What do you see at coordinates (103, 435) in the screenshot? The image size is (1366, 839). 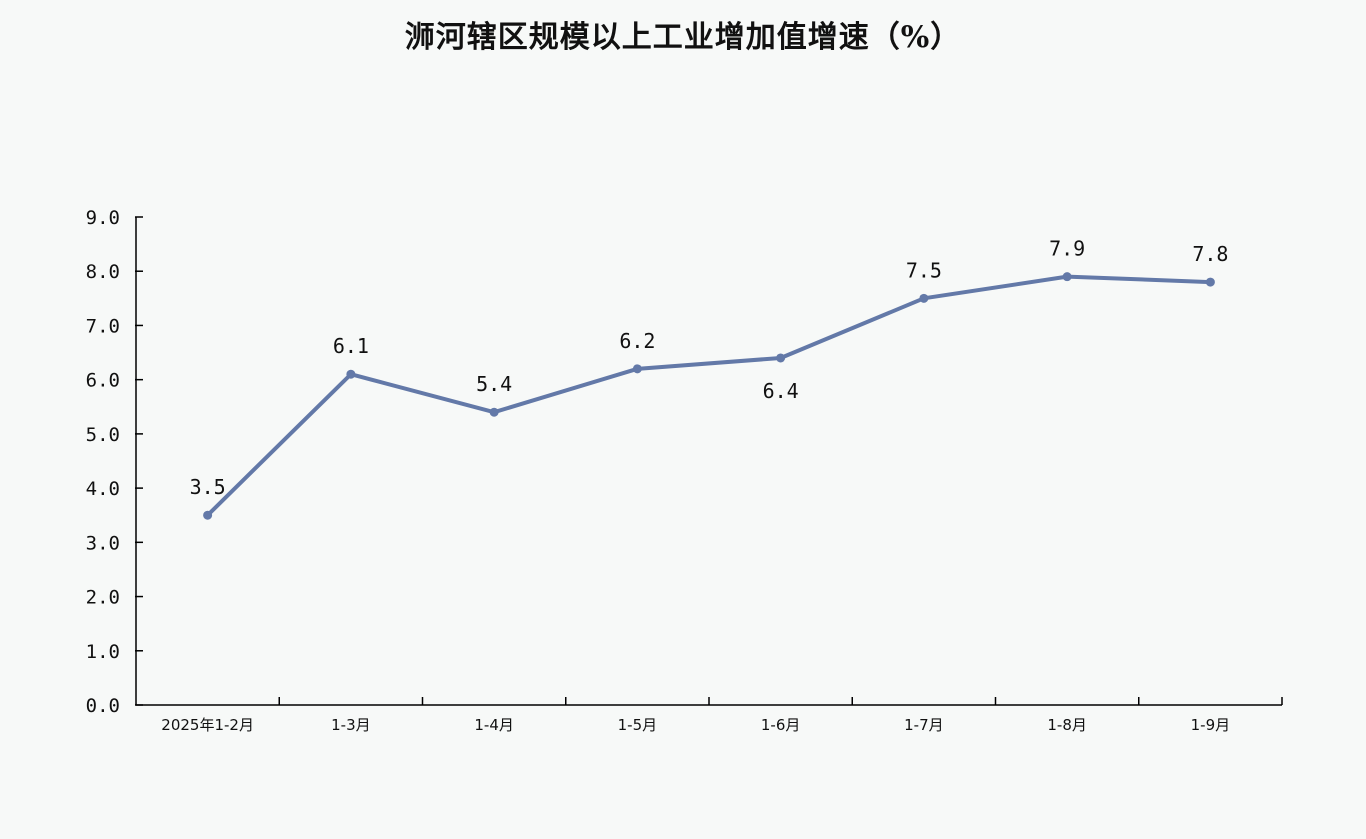 I see `y-tick-label: 5.0` at bounding box center [103, 435].